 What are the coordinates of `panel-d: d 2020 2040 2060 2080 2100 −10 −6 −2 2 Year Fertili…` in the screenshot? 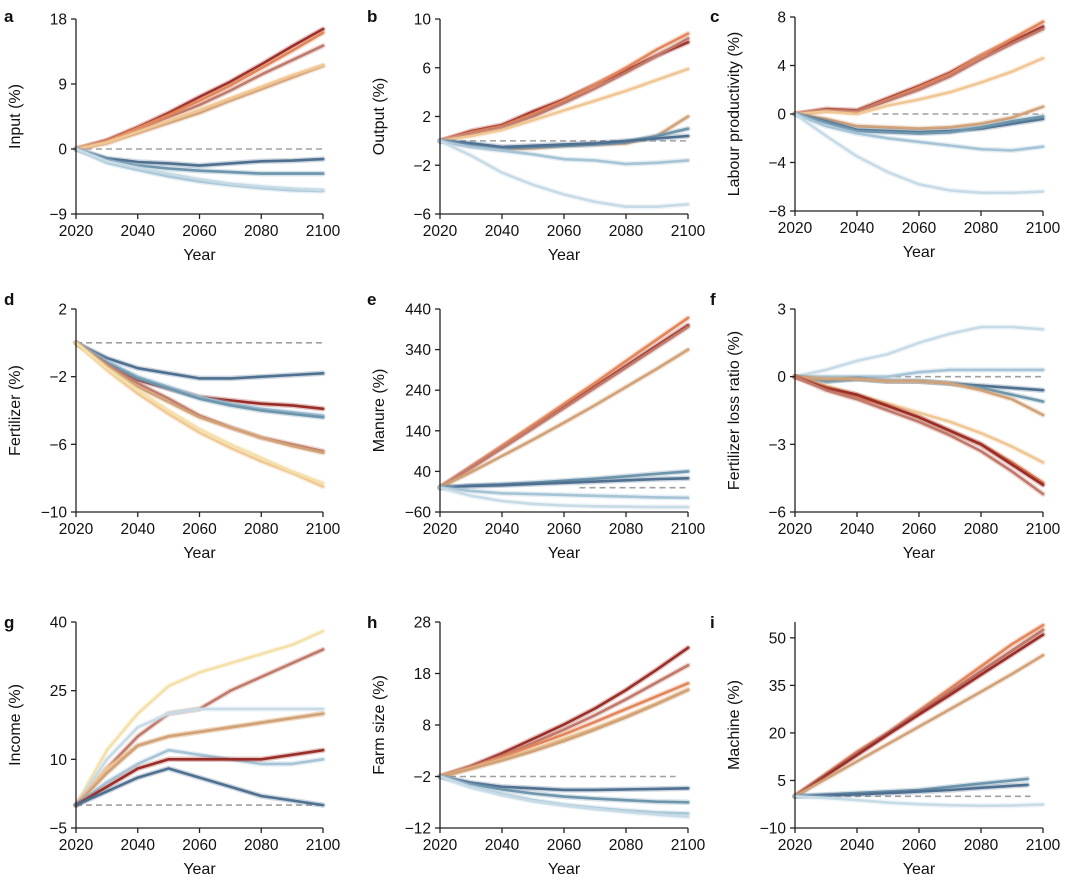 It's located at (172, 426).